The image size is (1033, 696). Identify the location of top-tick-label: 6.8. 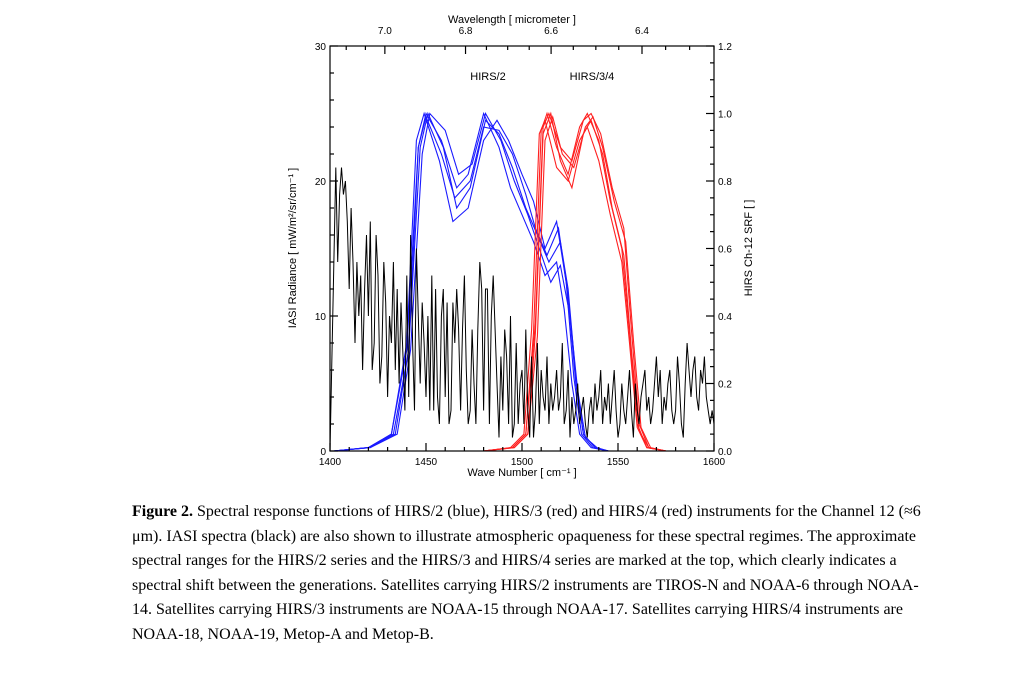
(466, 31).